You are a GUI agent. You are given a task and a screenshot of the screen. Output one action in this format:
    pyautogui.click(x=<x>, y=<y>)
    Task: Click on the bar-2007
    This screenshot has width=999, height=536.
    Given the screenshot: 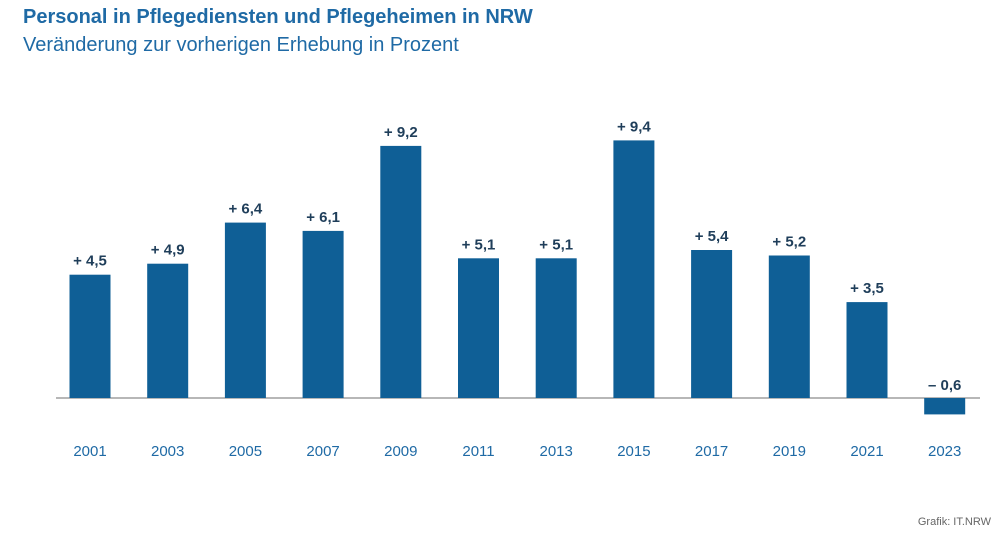 What is the action you would take?
    pyautogui.click(x=323, y=314)
    